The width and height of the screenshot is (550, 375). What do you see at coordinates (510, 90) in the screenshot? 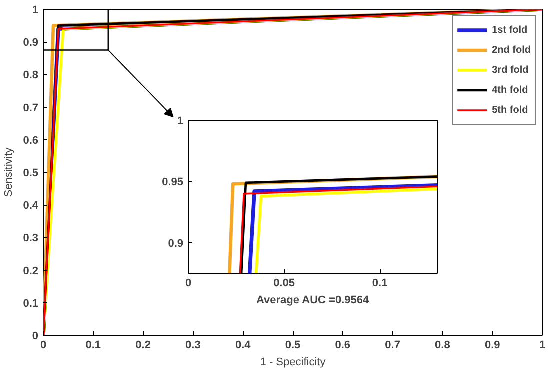
I see `legend-label: 4th fold` at bounding box center [510, 90].